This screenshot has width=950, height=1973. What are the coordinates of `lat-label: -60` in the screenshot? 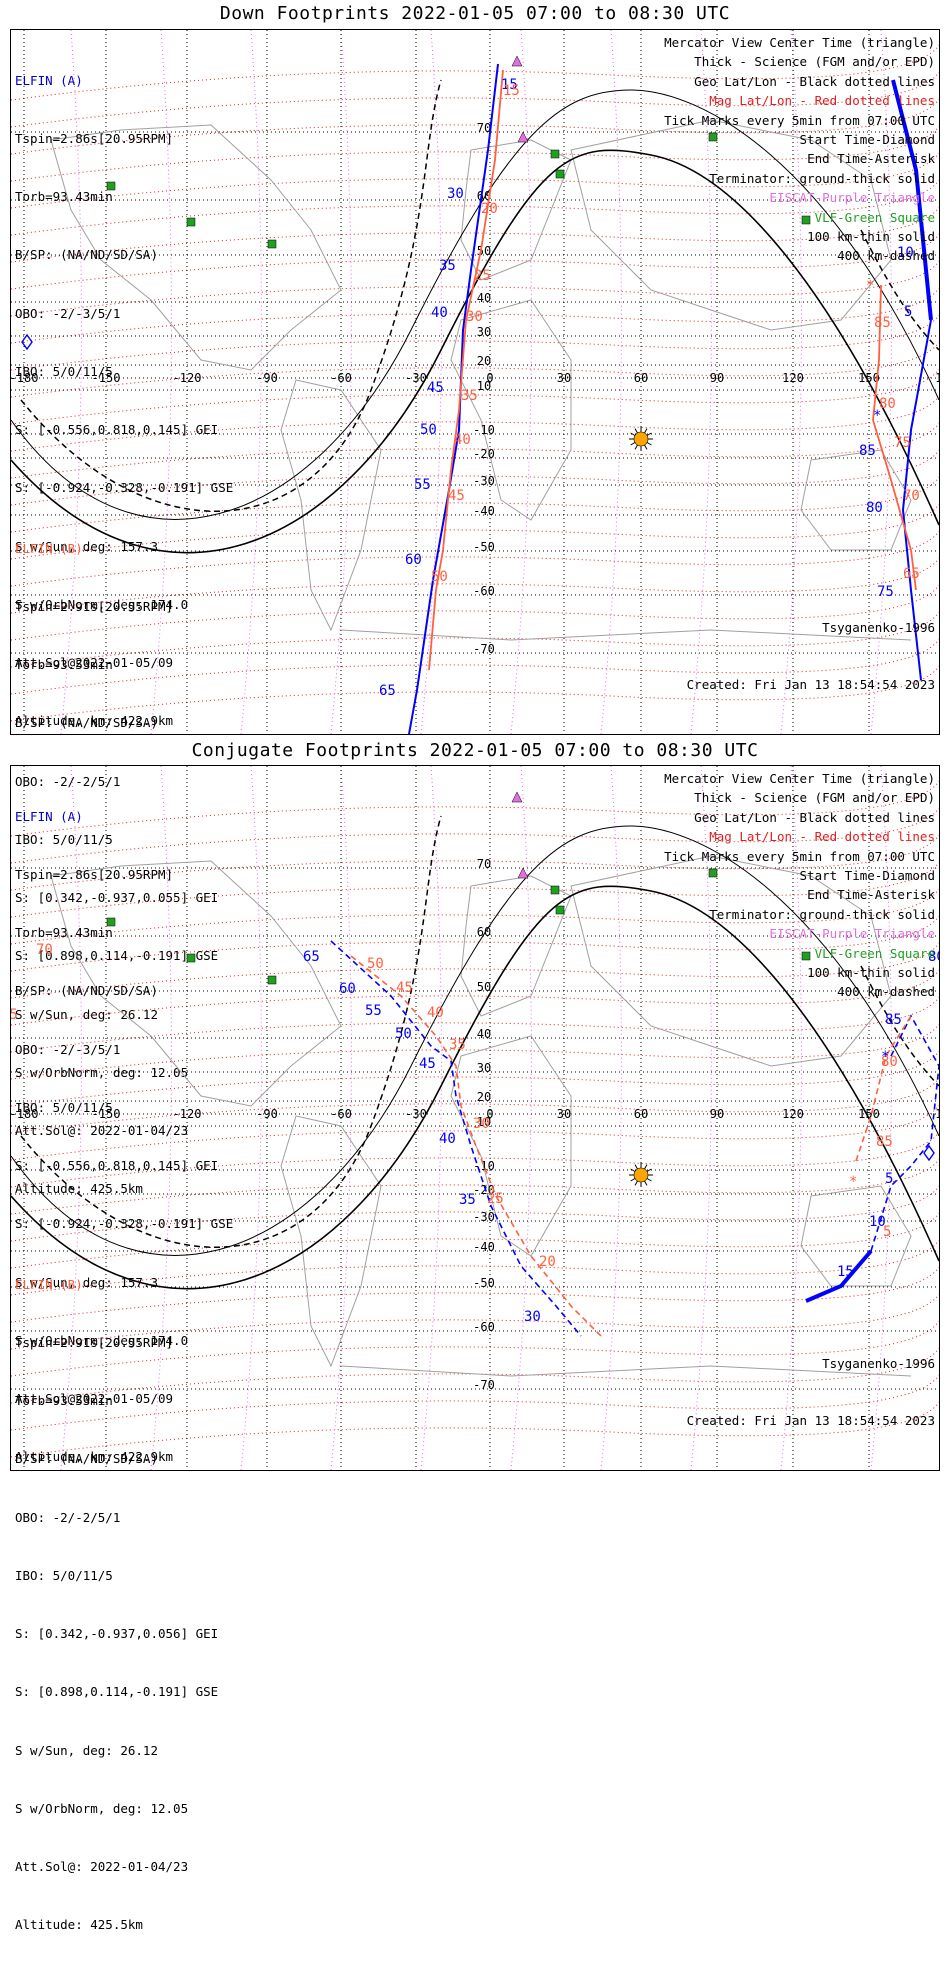 It's located at (484, 1327).